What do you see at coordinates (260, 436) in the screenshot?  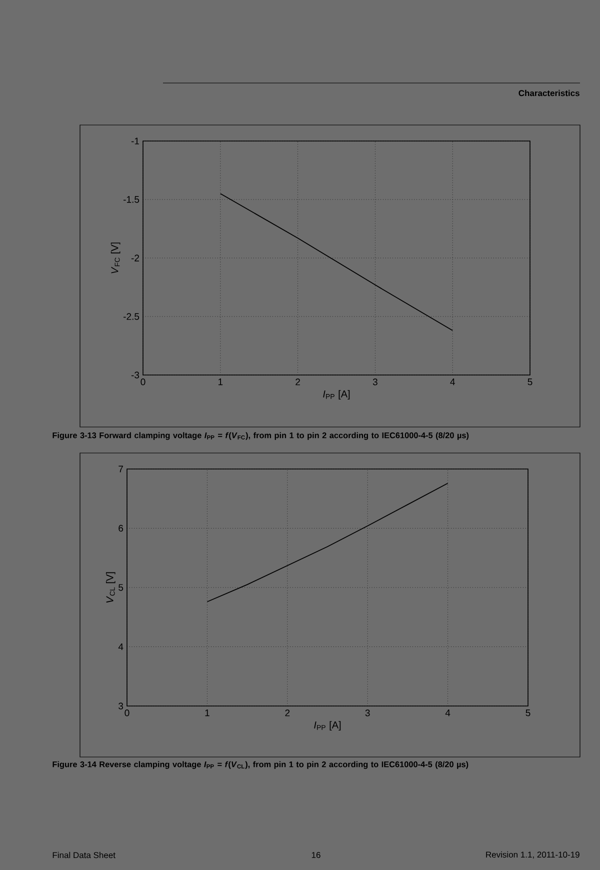 I see `chart-title: Figure 3-13 Forward clamping voltage I$_{PP}$ = f(V$_{FC}$), from pin 1 to pin 2 according to IEC61000-4-5 (8/20 µs)` at bounding box center [260, 436].